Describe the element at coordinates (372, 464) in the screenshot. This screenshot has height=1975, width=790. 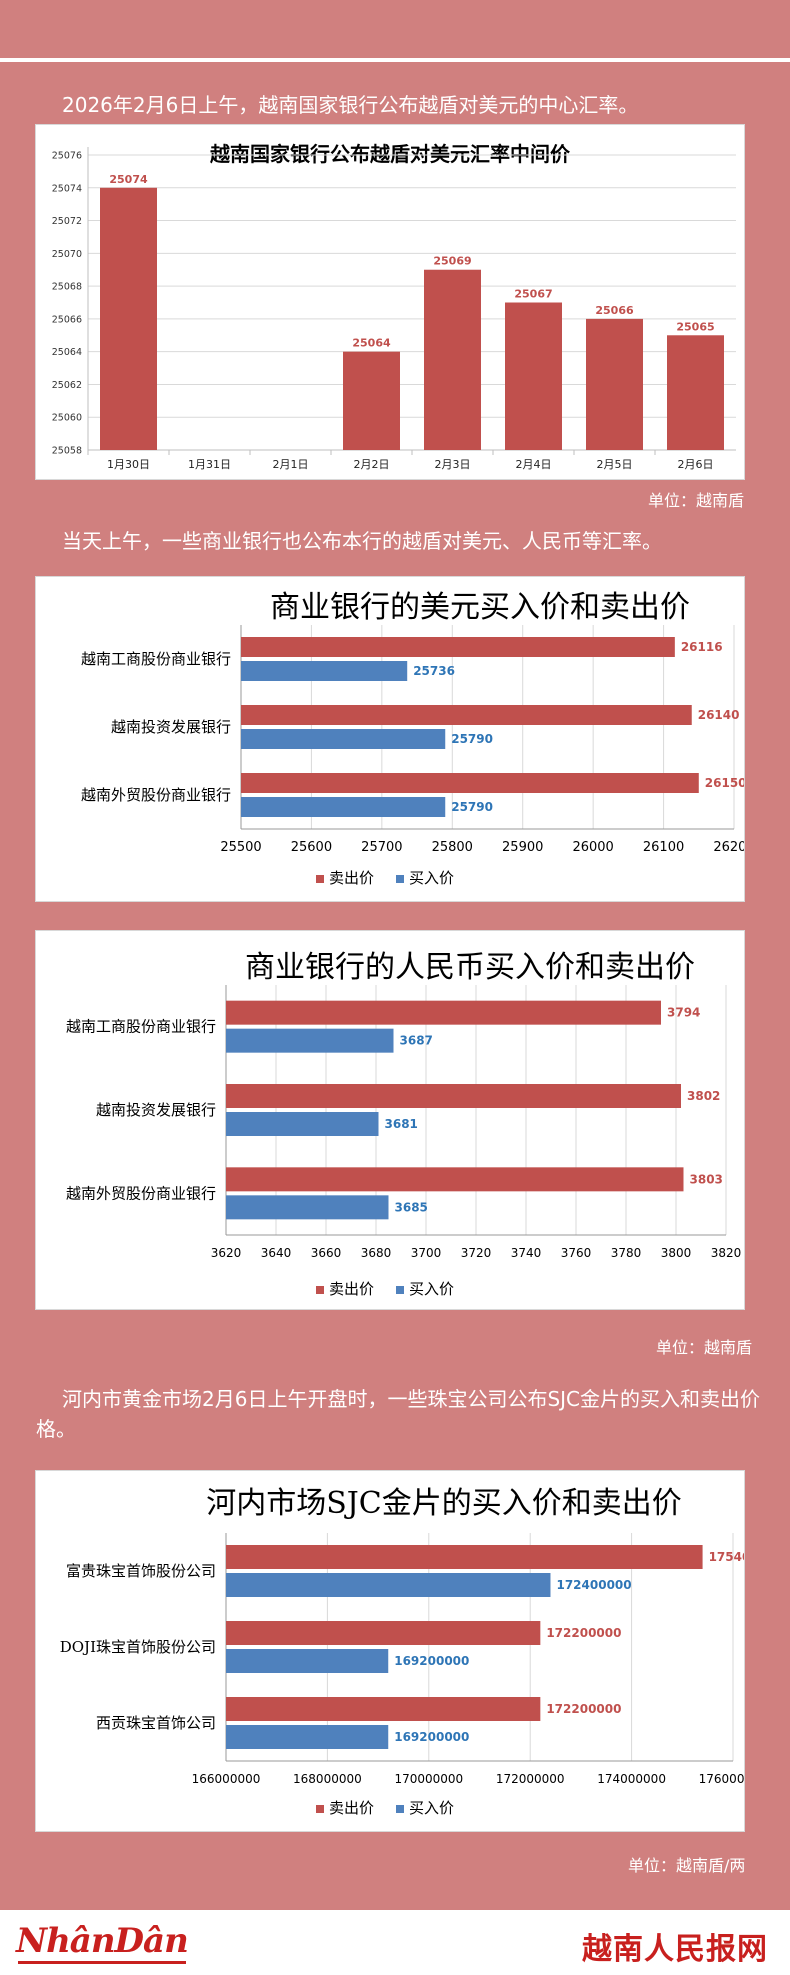
I see `x-tick-label: 2月2日` at that location.